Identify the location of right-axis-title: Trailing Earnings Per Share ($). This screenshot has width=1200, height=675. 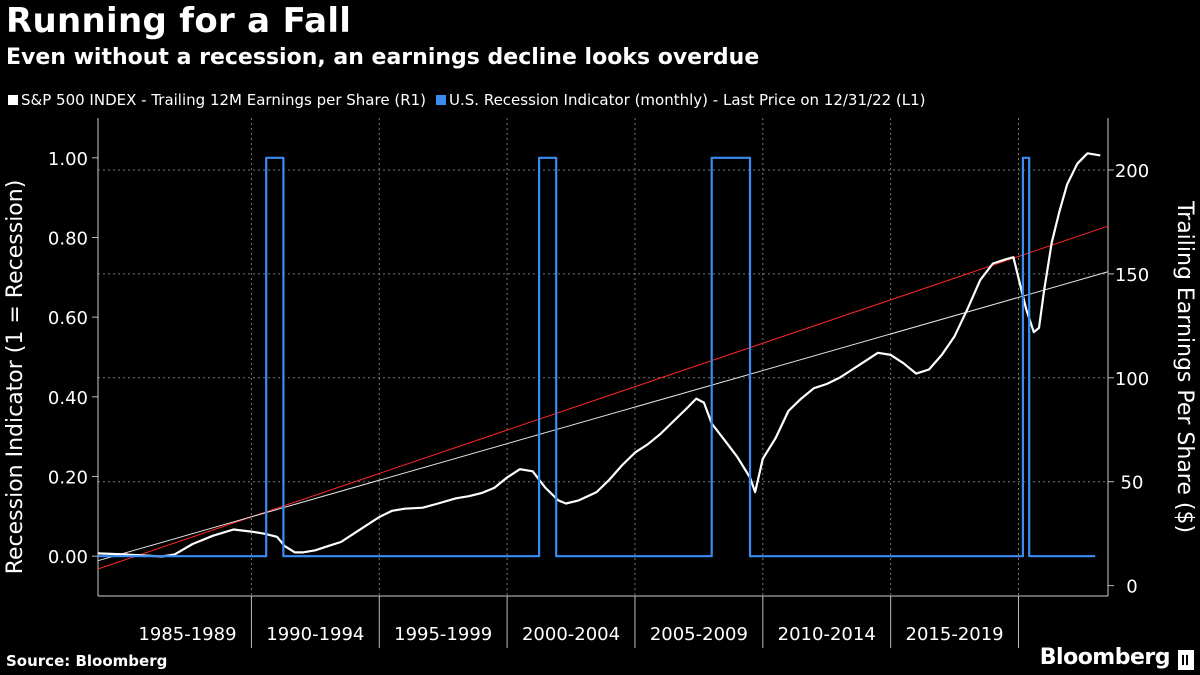
(1184, 366).